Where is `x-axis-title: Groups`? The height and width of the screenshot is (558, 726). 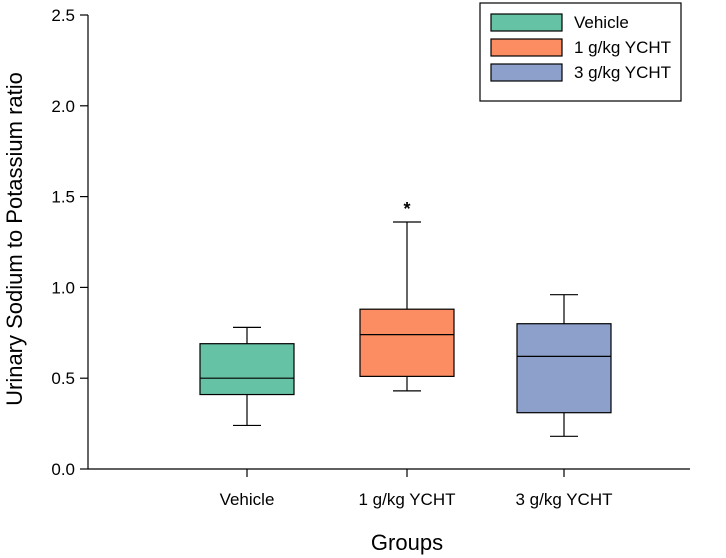
x-axis-title: Groups is located at coordinates (407, 542).